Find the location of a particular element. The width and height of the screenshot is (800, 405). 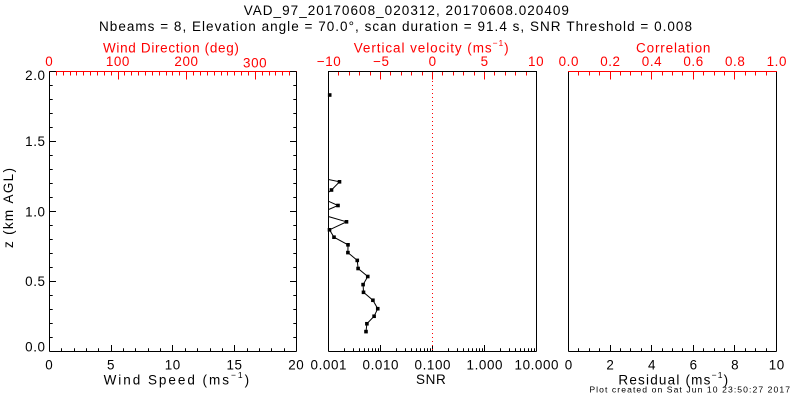

svg-text: z (km AGL) is located at coordinates (8, 207).